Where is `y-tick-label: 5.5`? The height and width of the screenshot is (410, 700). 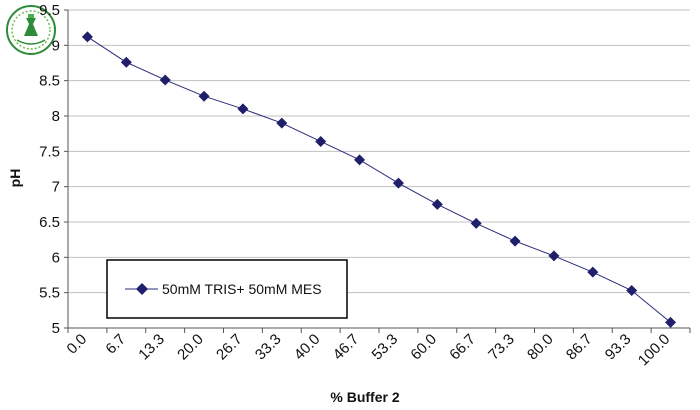
y-tick-label: 5.5 is located at coordinates (49, 293).